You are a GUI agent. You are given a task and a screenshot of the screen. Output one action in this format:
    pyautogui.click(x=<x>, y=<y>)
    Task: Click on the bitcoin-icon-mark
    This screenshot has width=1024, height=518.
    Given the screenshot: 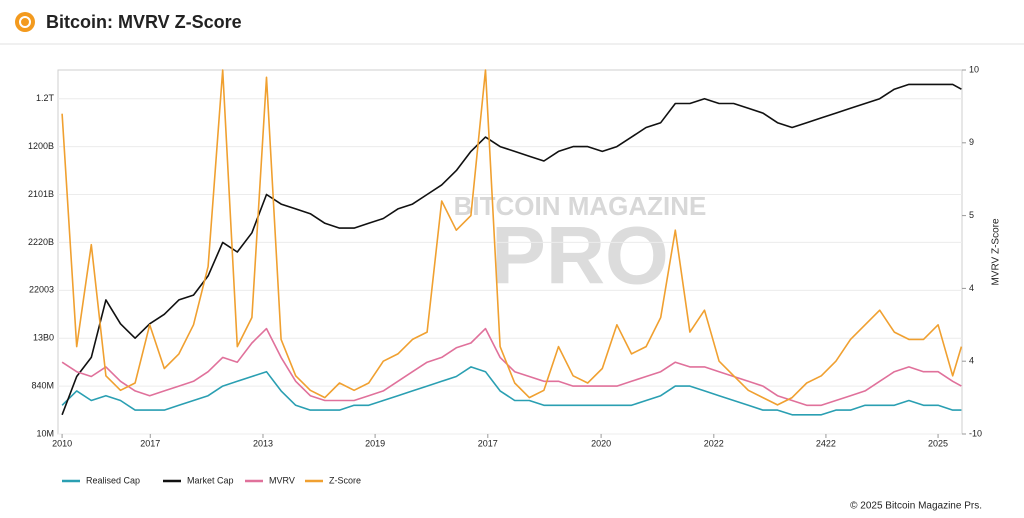 What is the action you would take?
    pyautogui.click(x=25, y=22)
    